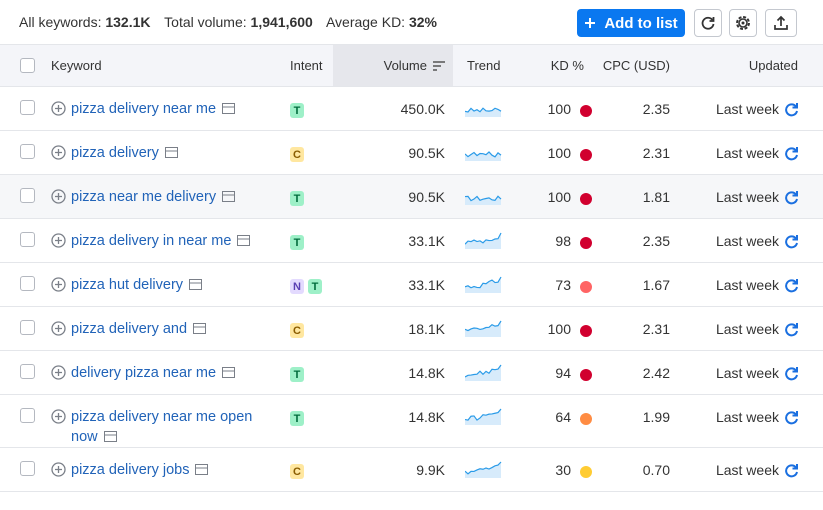  Describe the element at coordinates (144, 197) in the screenshot. I see `keyword-link: pizza near me delivery` at that location.